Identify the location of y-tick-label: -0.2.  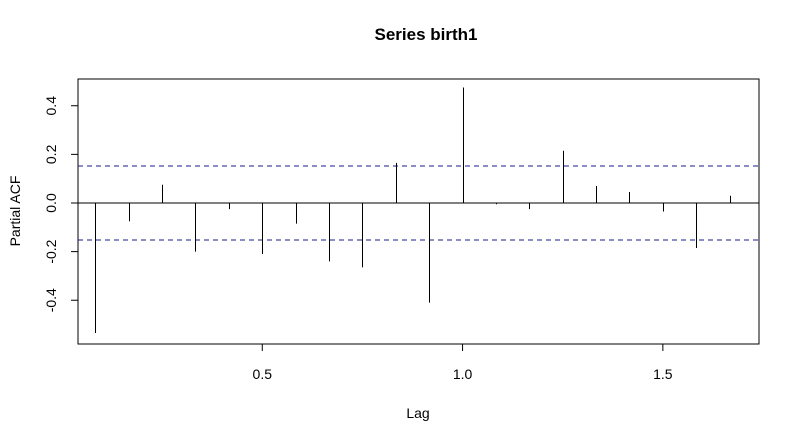
(51, 251).